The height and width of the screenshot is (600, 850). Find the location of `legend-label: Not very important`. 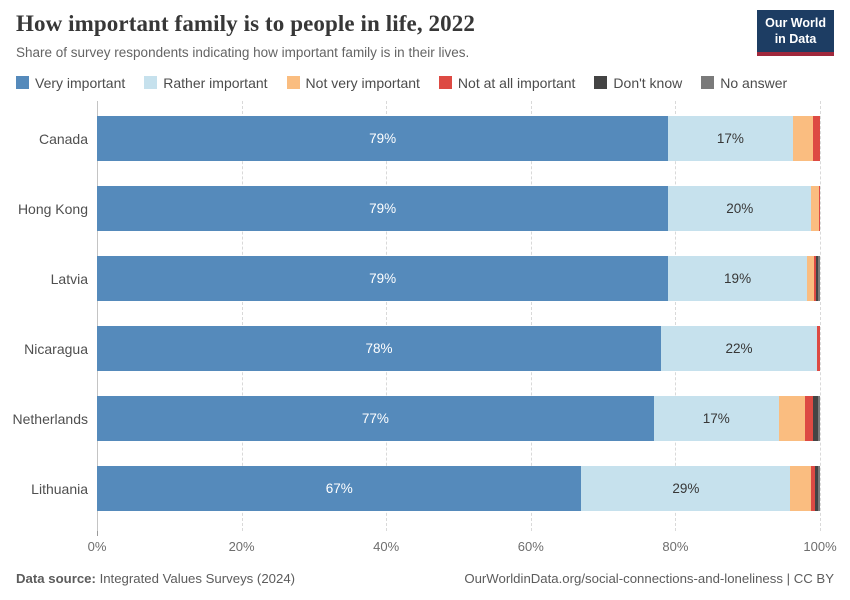

legend-label: Not very important is located at coordinates (362, 82).